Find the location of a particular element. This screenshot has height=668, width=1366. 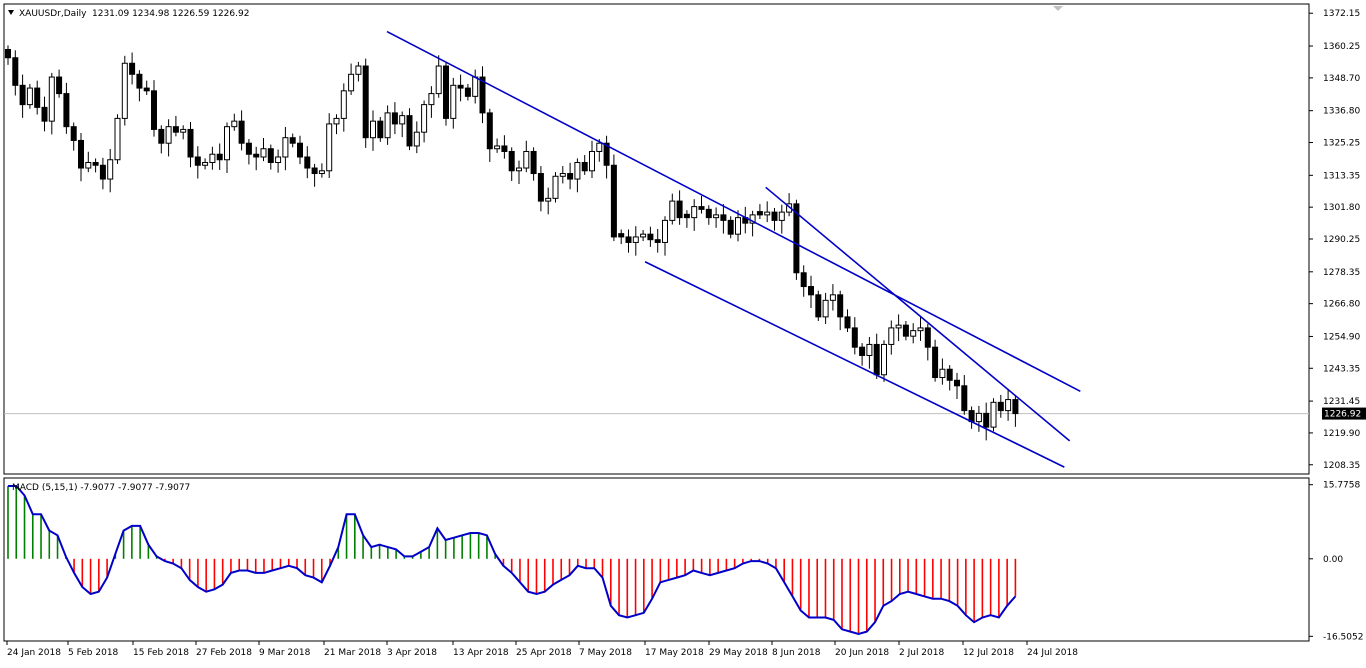

price-tick-label: 1254.90 is located at coordinates (1341, 337).